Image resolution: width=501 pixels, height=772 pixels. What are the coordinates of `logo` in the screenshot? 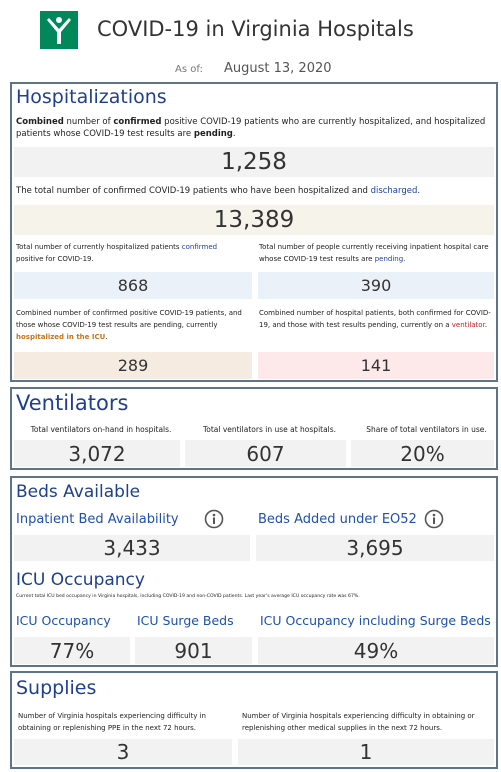 It's located at (59, 30).